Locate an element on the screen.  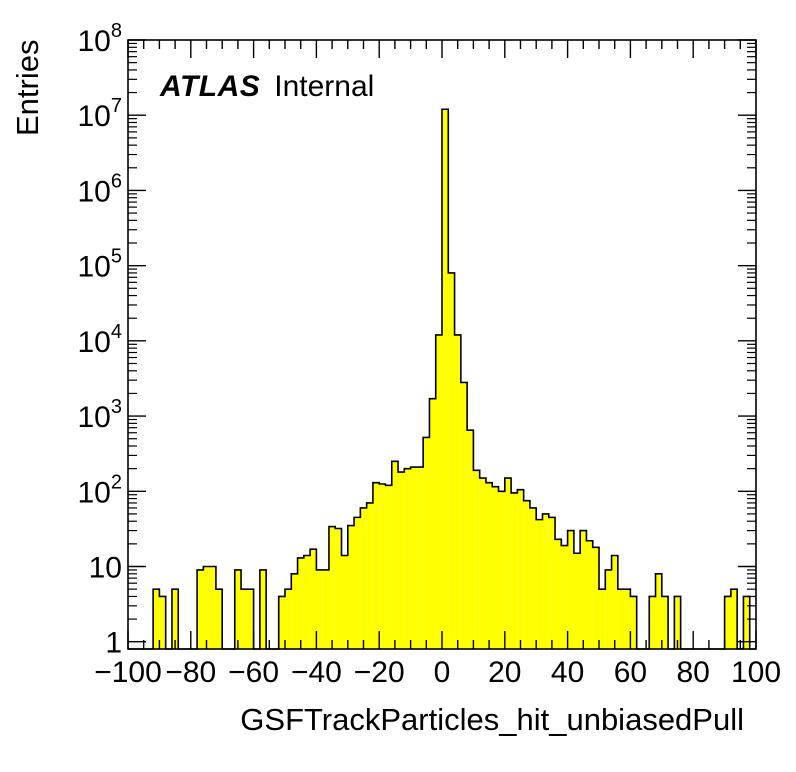
atlas-experiment-label: ATLAS is located at coordinates (210, 86).